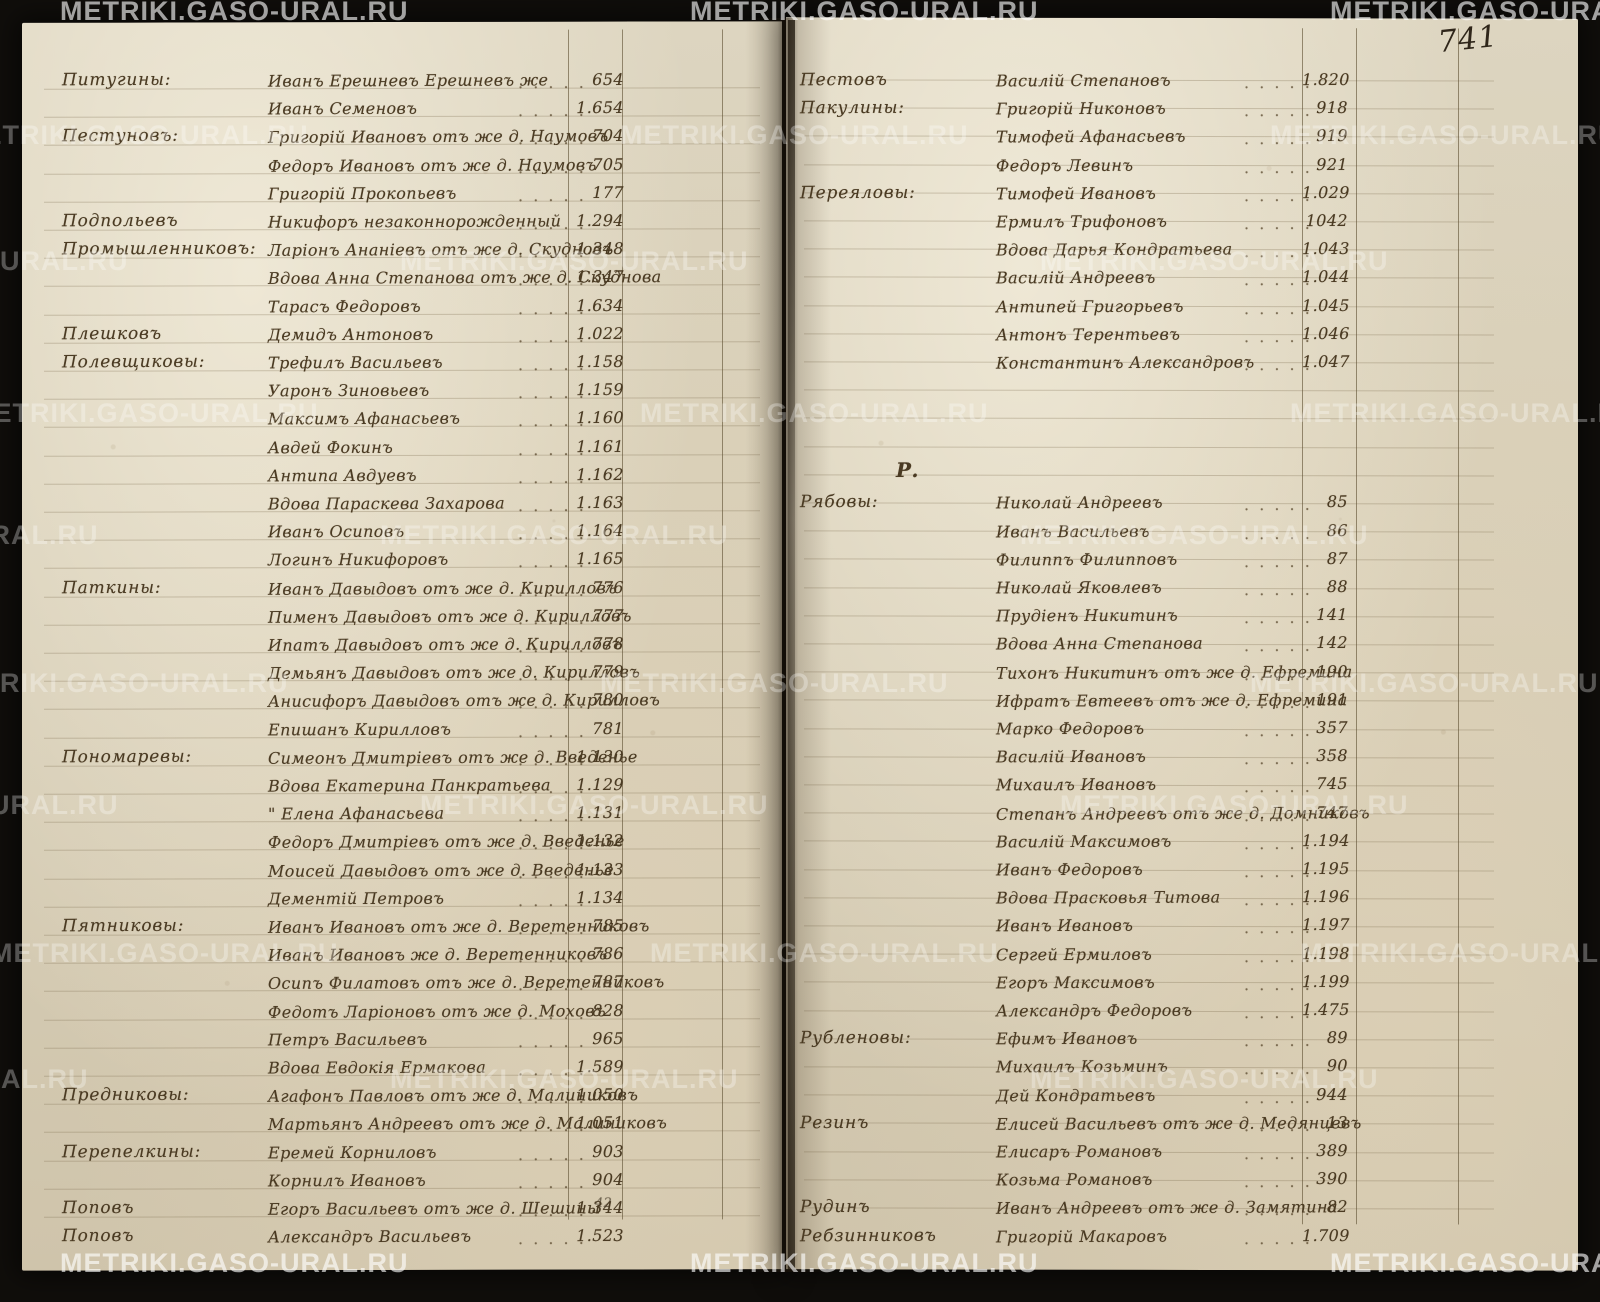 The height and width of the screenshot is (1302, 1600). I want to click on surname-label: Полевщиковы:, so click(133, 362).